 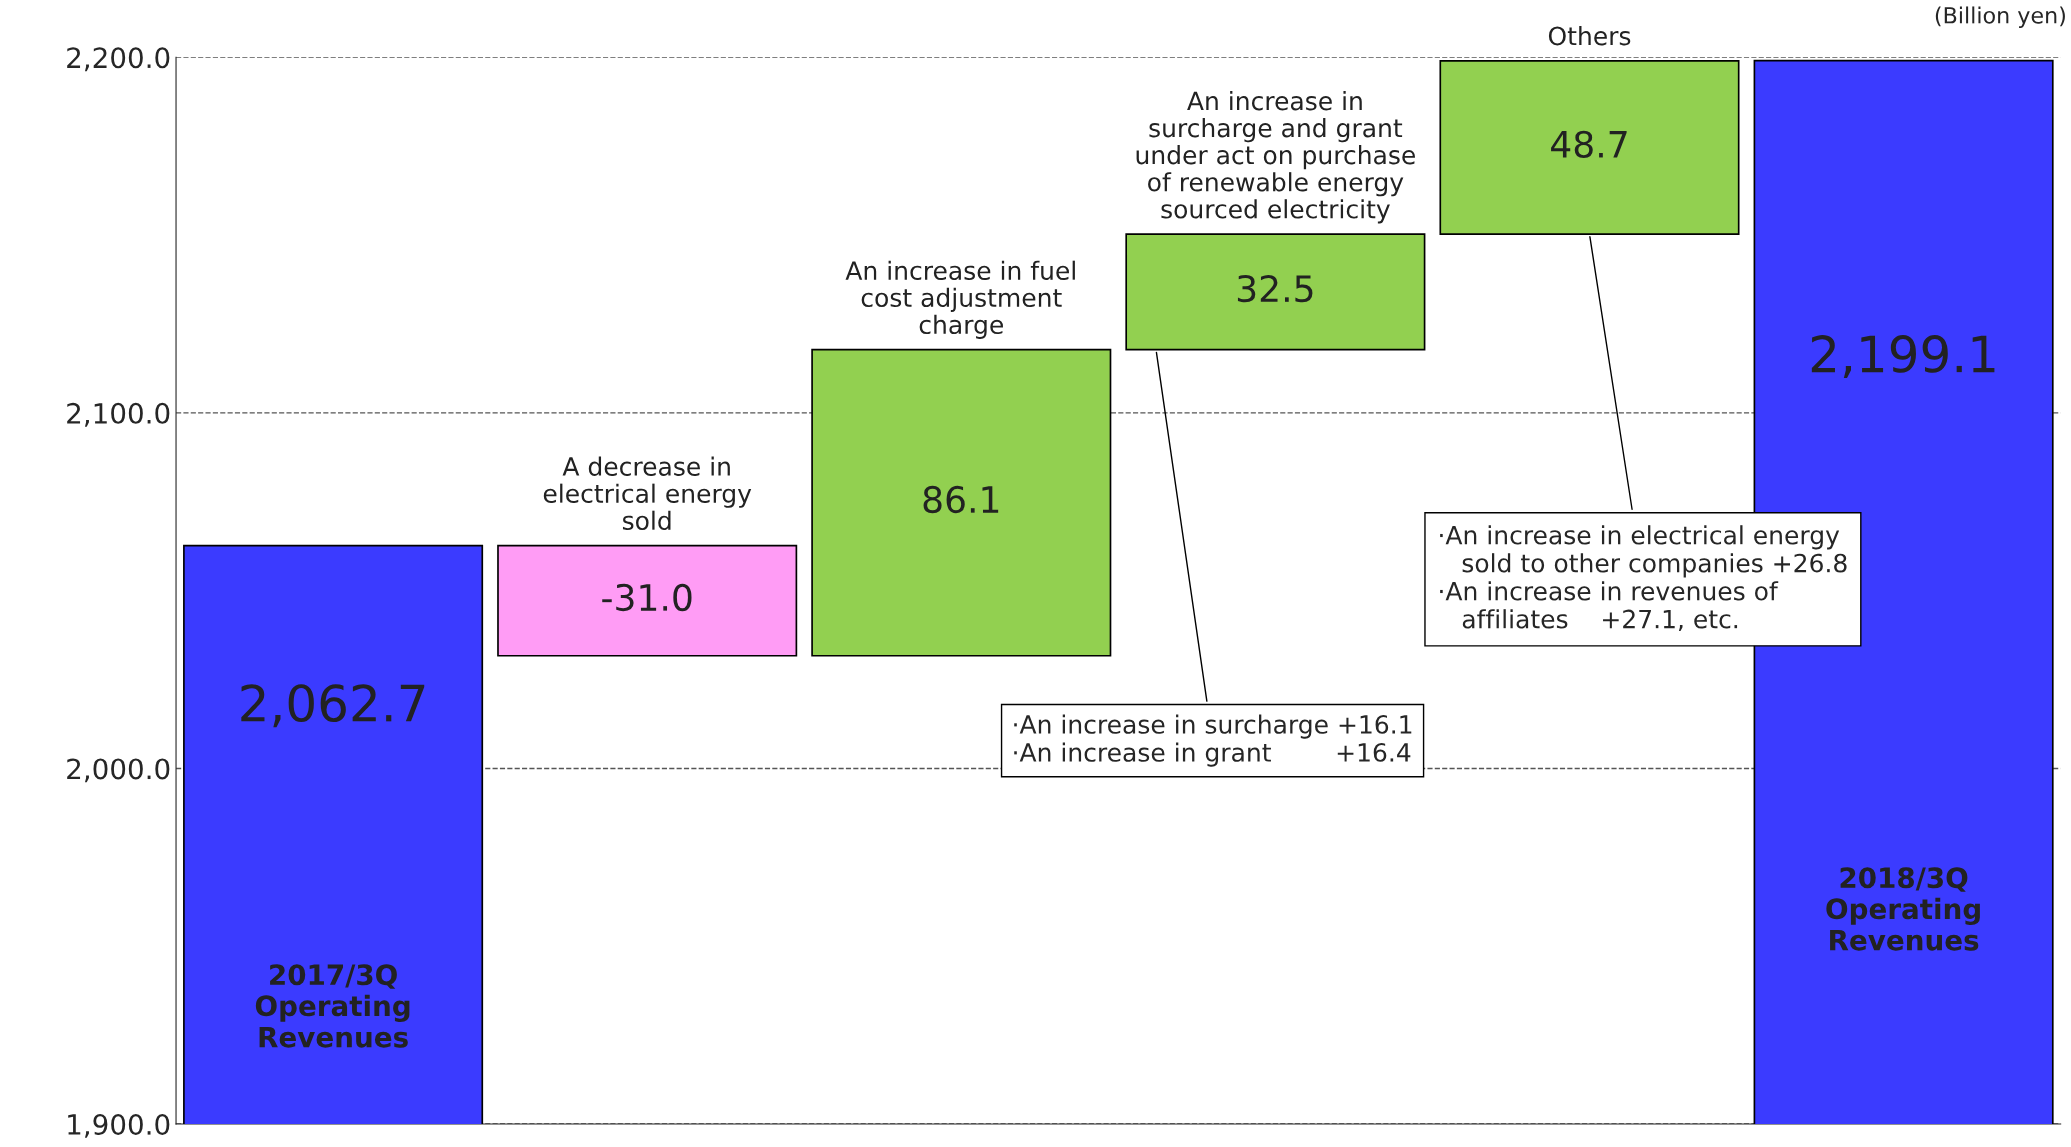 What do you see at coordinates (118, 414) in the screenshot?
I see `y-tick-label: 2,100.0` at bounding box center [118, 414].